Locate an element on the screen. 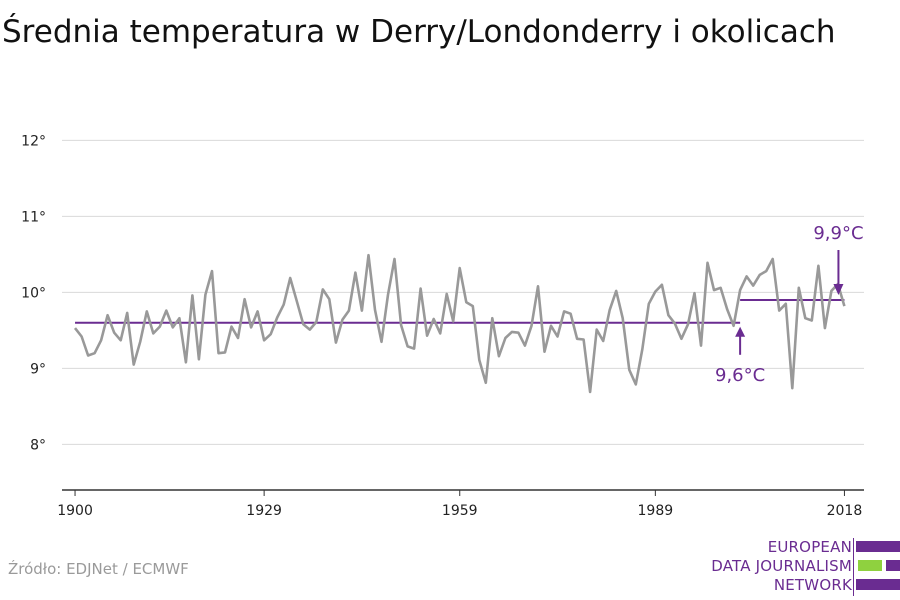  x-tick-label: 2018 is located at coordinates (845, 511).